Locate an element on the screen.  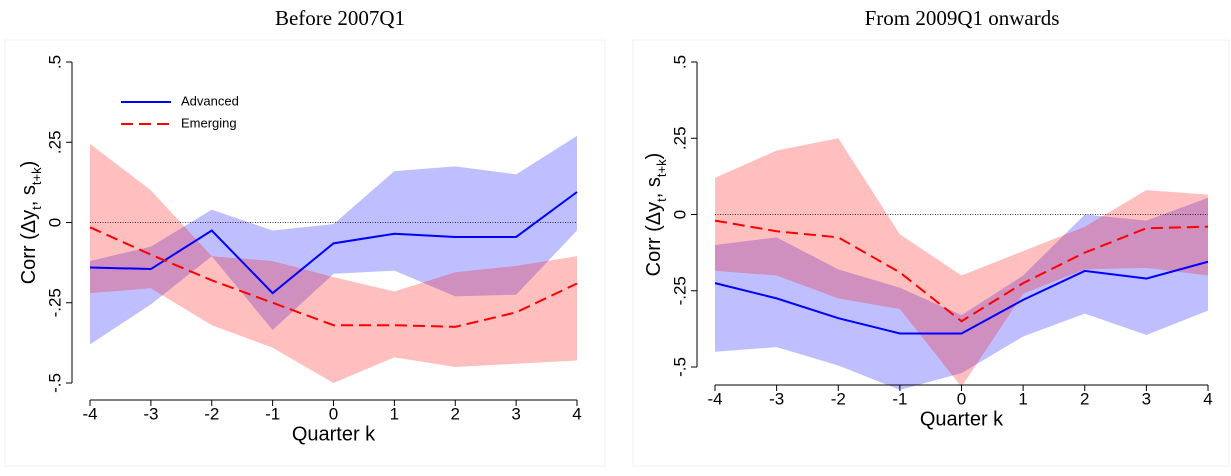
chart-title: From 2009Q1 onwards is located at coordinates (962, 18).